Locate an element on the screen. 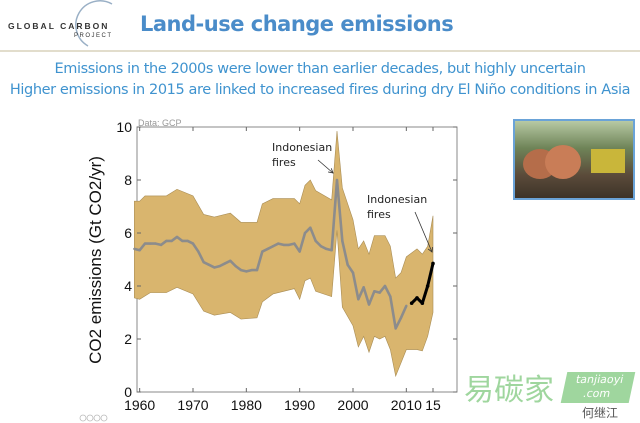 This screenshot has height=423, width=640. x-tick-label: 1990 is located at coordinates (299, 405).